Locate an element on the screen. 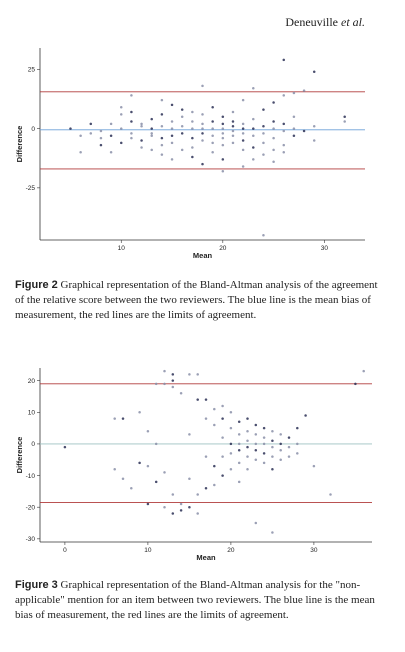 Image resolution: width=405 pixels, height=652 pixels. y-tick-label: -10 is located at coordinates (31, 476).